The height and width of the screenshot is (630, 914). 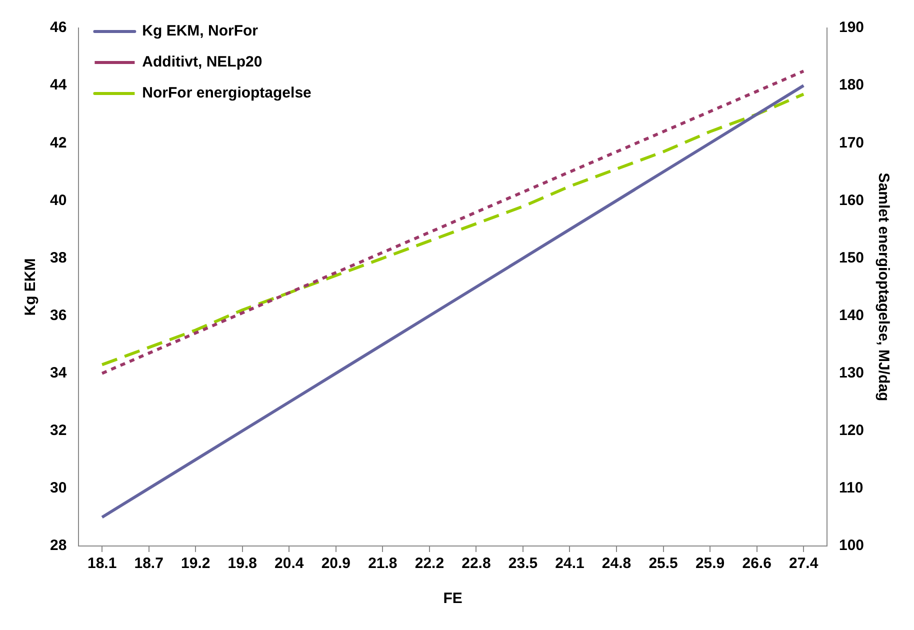 What do you see at coordinates (851, 200) in the screenshot?
I see `y2-tick-label: 160` at bounding box center [851, 200].